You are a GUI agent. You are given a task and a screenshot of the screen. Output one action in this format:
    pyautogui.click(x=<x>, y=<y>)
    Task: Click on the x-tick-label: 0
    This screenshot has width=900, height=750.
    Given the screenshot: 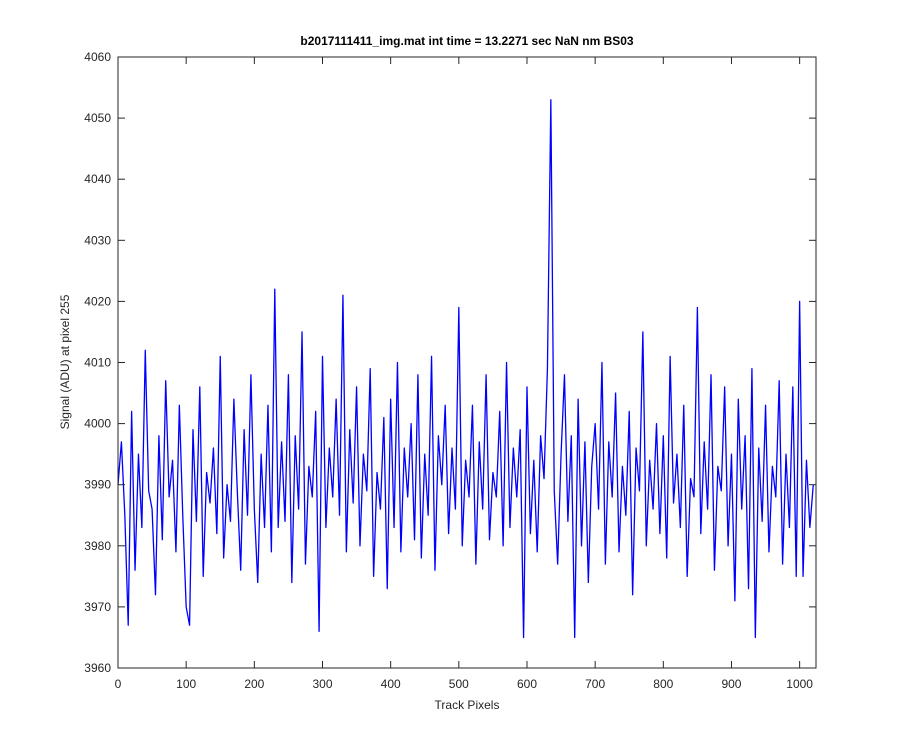 What is the action you would take?
    pyautogui.click(x=118, y=684)
    